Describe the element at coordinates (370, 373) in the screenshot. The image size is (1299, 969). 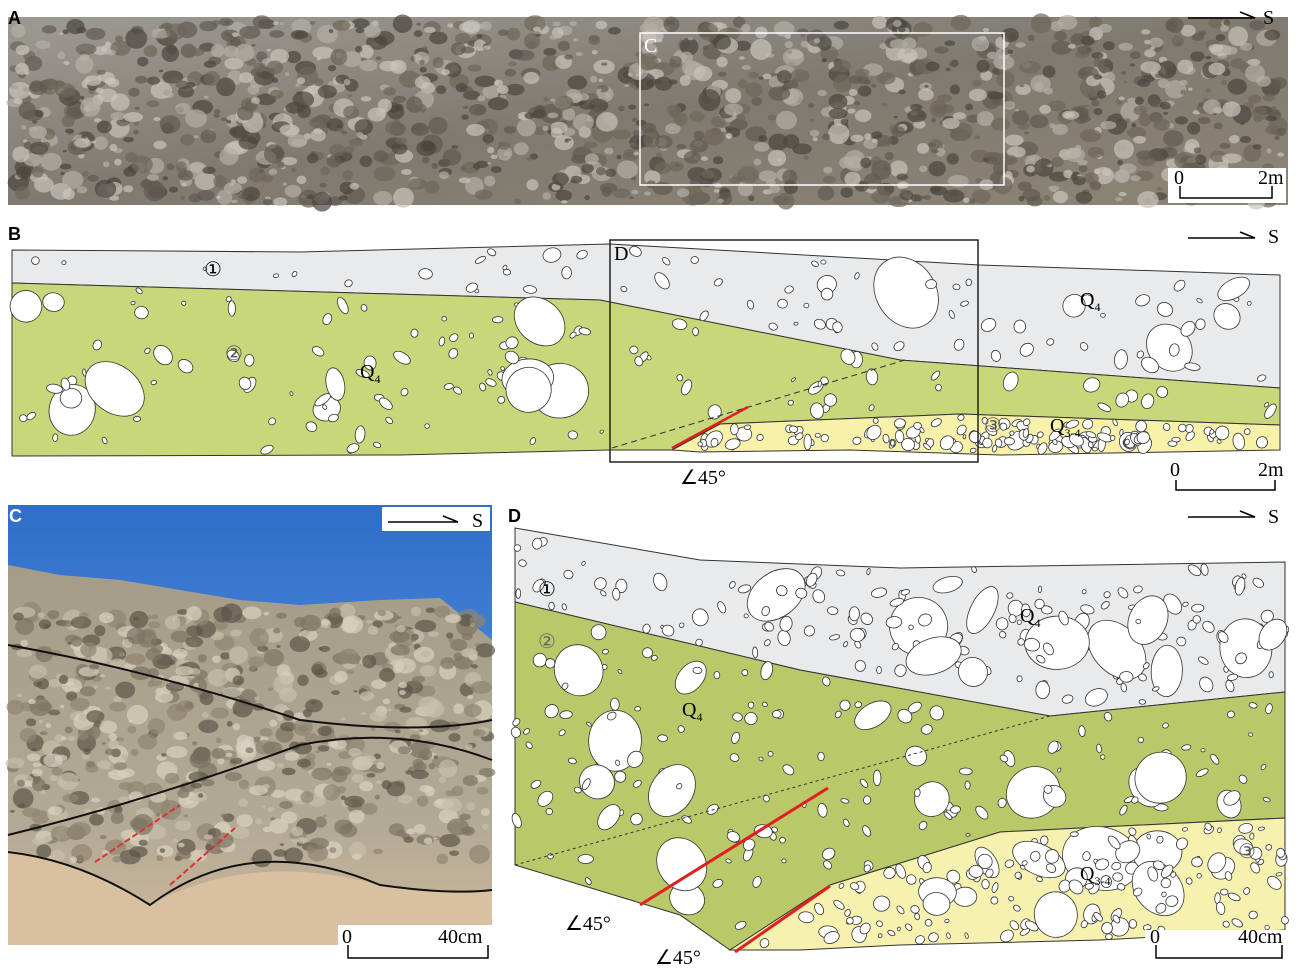
I see `formation-label: Q4` at that location.